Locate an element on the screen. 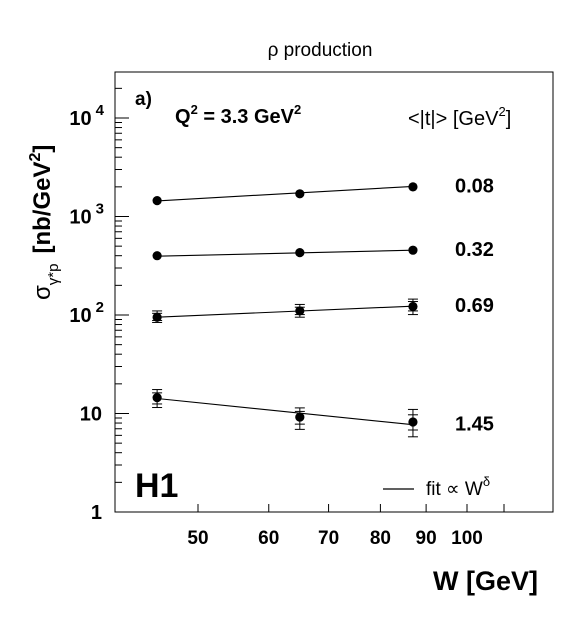 The image size is (567, 624). error-bars is located at coordinates (285, 368).